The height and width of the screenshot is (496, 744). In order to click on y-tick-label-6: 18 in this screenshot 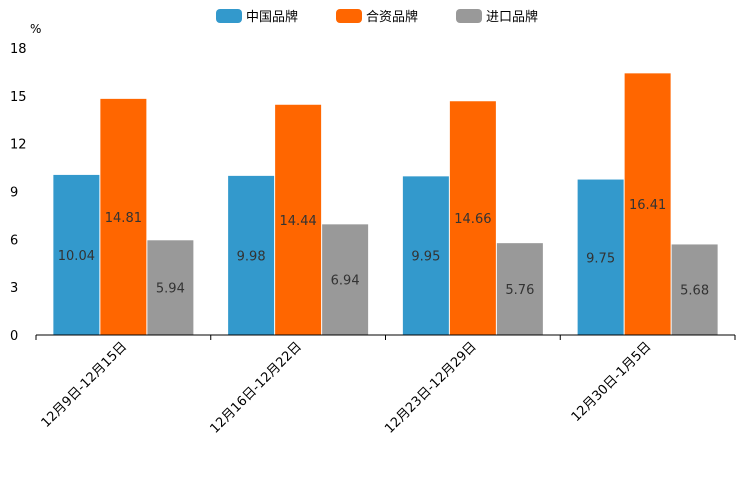, I will do `click(18, 49)`.